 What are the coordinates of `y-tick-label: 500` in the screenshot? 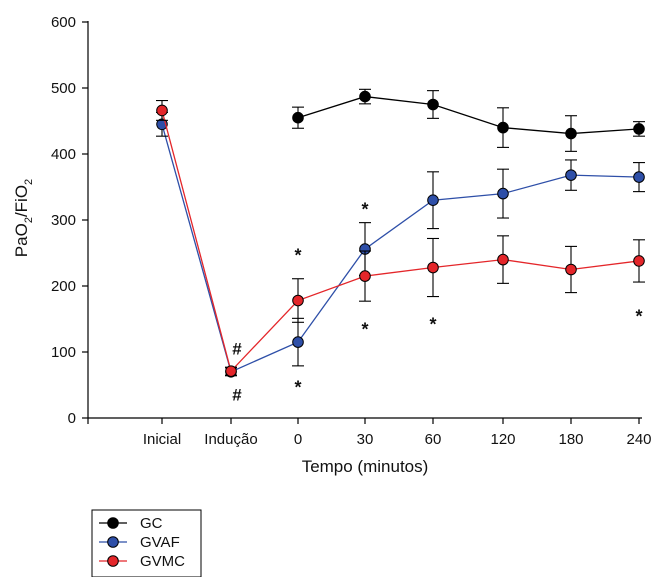 It's located at (63, 88).